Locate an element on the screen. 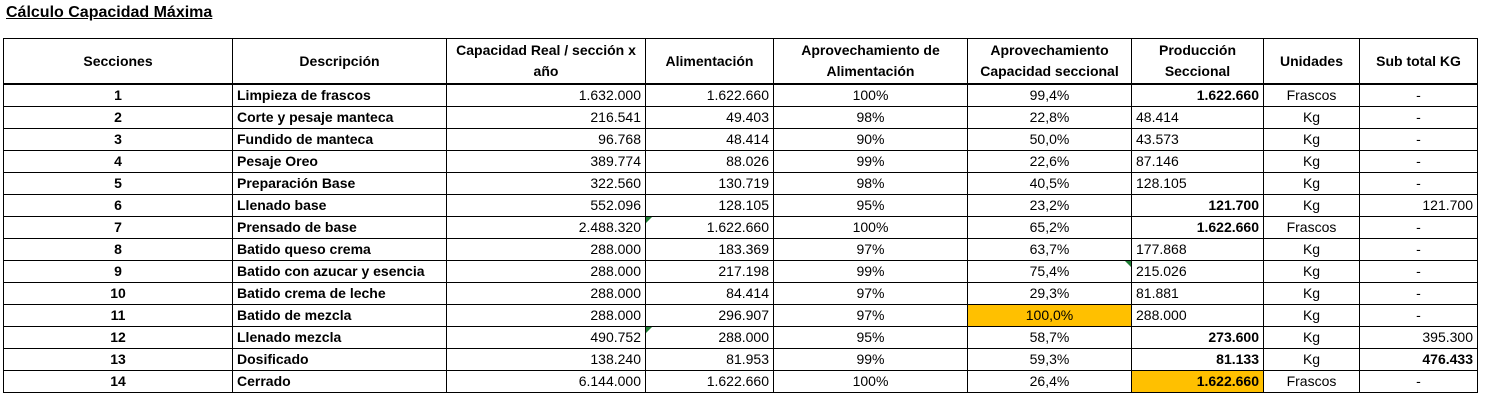  cell-produccion: 121.700 is located at coordinates (1197, 205).